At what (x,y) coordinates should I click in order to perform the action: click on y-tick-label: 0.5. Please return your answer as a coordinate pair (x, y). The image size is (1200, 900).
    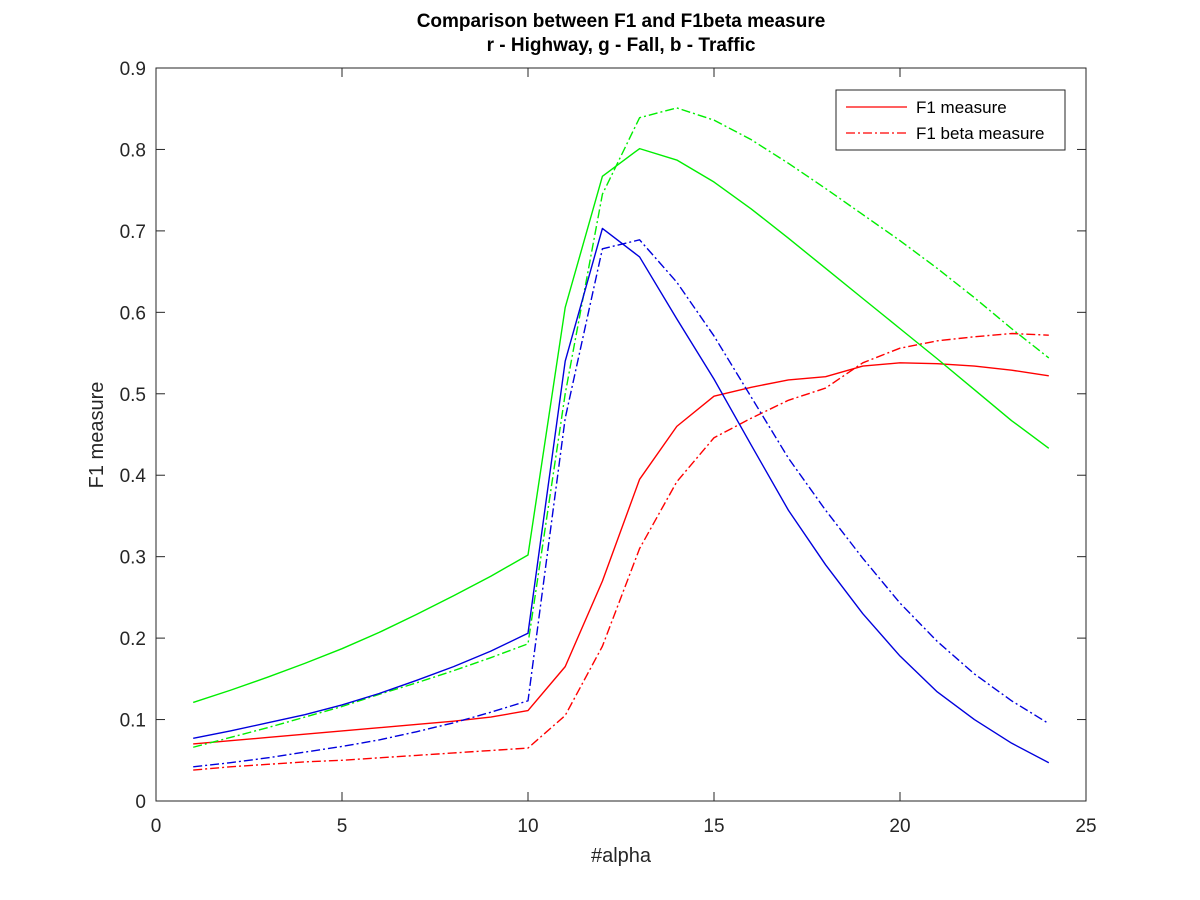
    Looking at the image, I should click on (133, 395).